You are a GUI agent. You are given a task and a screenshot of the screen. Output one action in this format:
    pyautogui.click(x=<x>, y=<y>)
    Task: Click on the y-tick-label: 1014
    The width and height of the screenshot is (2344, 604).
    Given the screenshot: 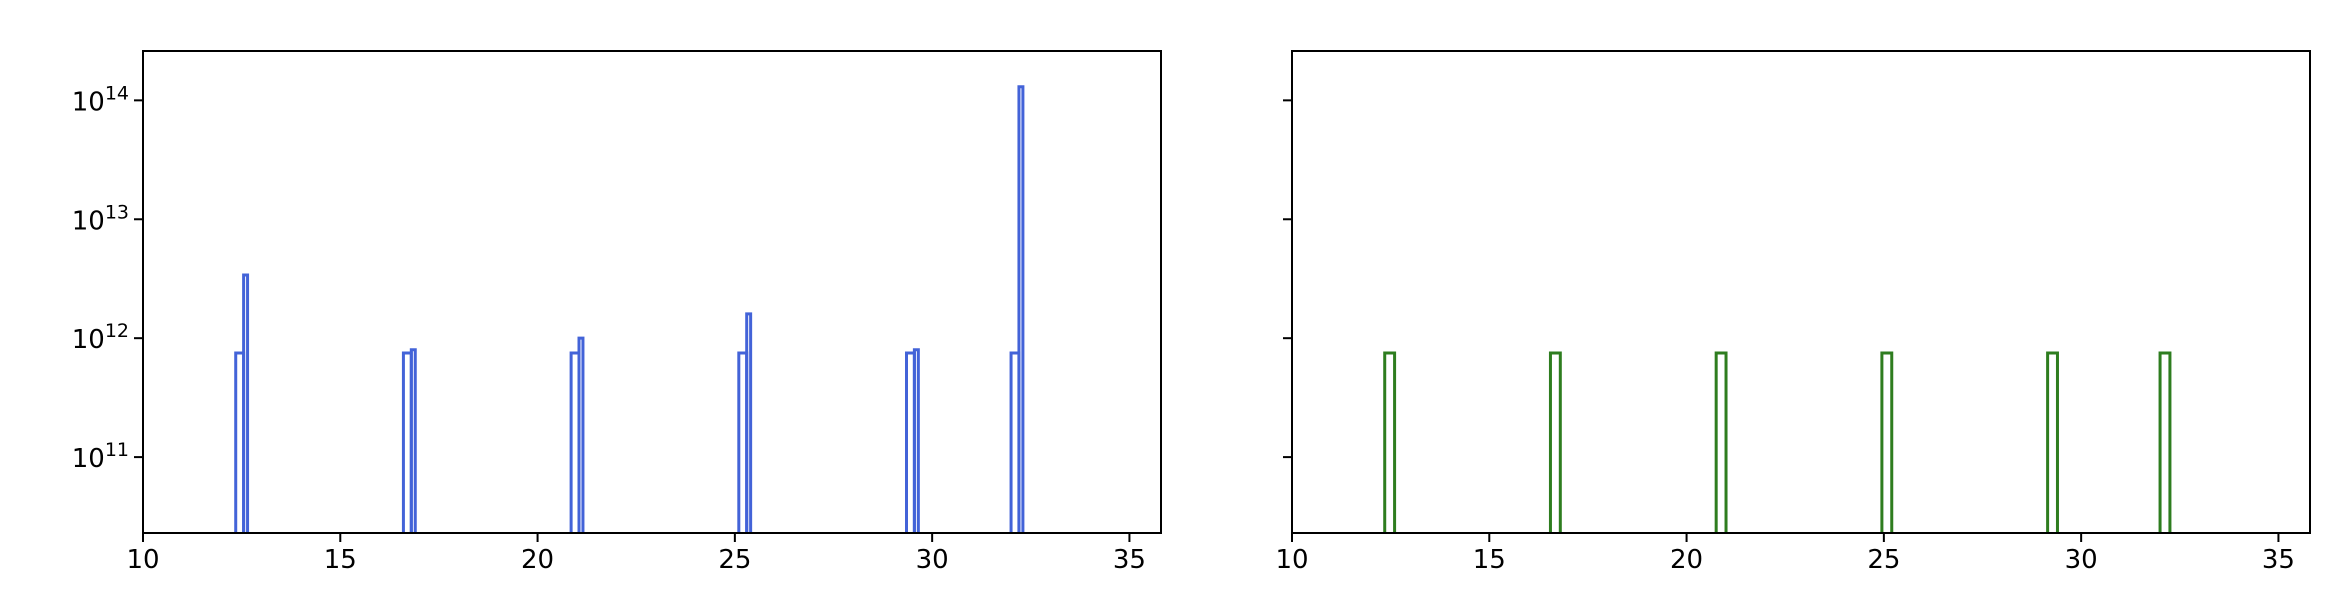 What is the action you would take?
    pyautogui.click(x=100, y=99)
    